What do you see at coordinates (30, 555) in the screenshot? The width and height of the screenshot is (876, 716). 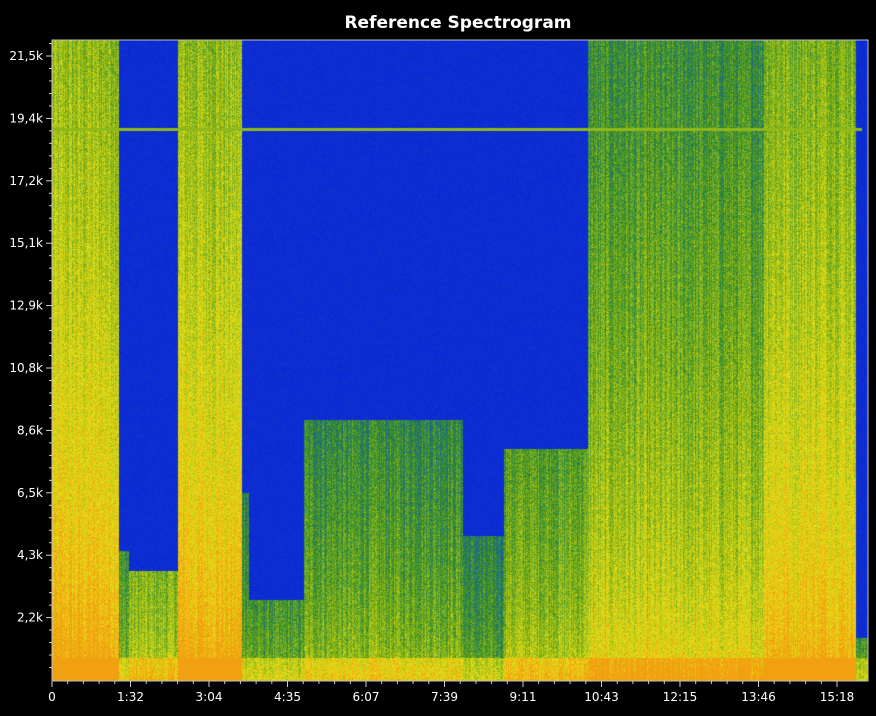 I see `y-tick-label: 4,3k` at bounding box center [30, 555].